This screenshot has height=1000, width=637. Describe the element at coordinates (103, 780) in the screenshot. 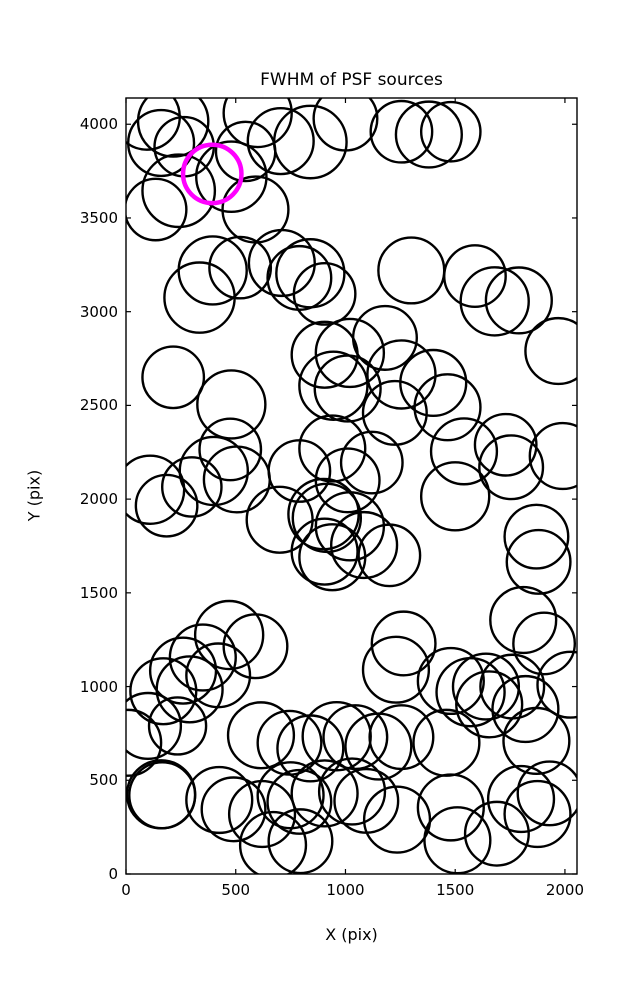

I see `y-tick-label: 500` at that location.